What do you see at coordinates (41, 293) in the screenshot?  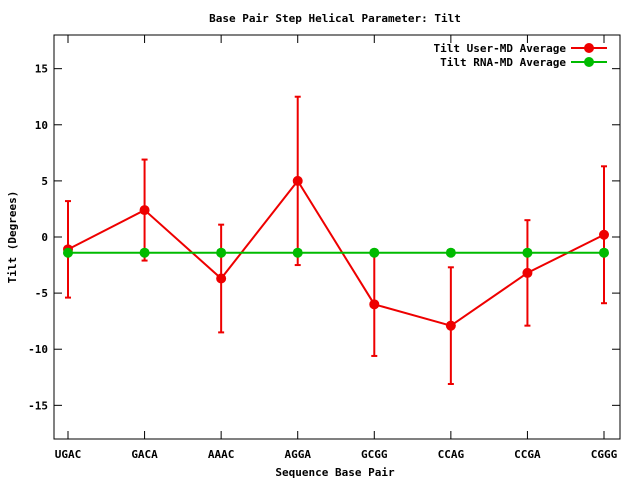 I see `y-tick-label: -5` at bounding box center [41, 293].